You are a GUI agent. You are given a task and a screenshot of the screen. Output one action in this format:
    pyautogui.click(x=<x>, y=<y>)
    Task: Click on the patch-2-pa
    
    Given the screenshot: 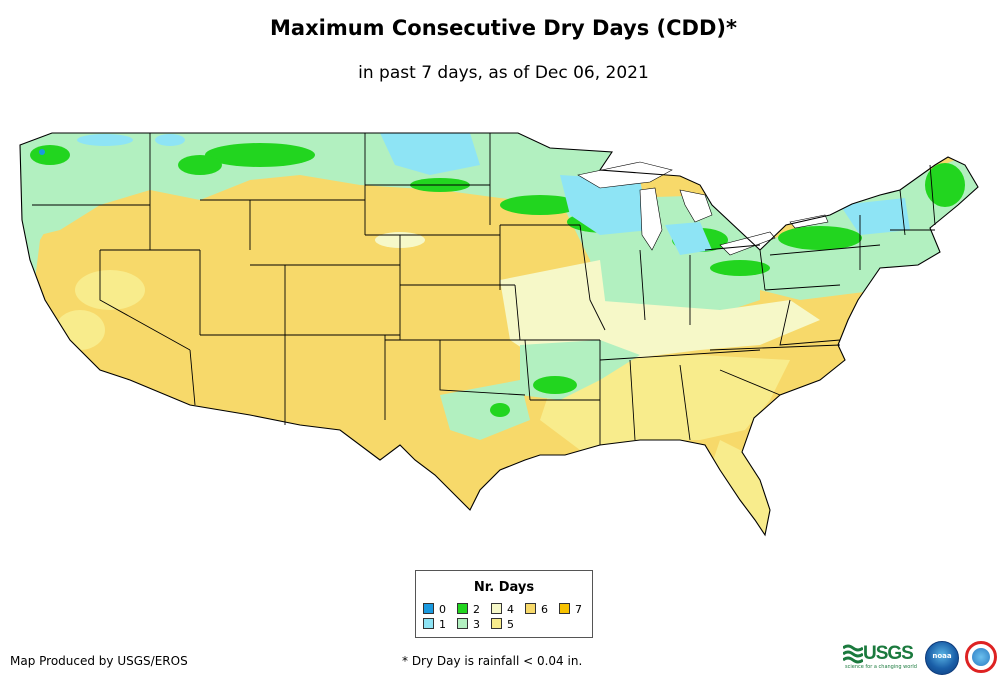 What is the action you would take?
    pyautogui.click(x=820, y=238)
    